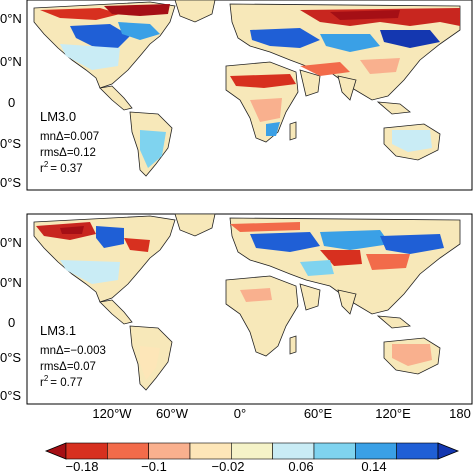 This screenshot has height=474, width=474. Describe the element at coordinates (58, 116) in the screenshot. I see `model-name: LM3.0` at that location.